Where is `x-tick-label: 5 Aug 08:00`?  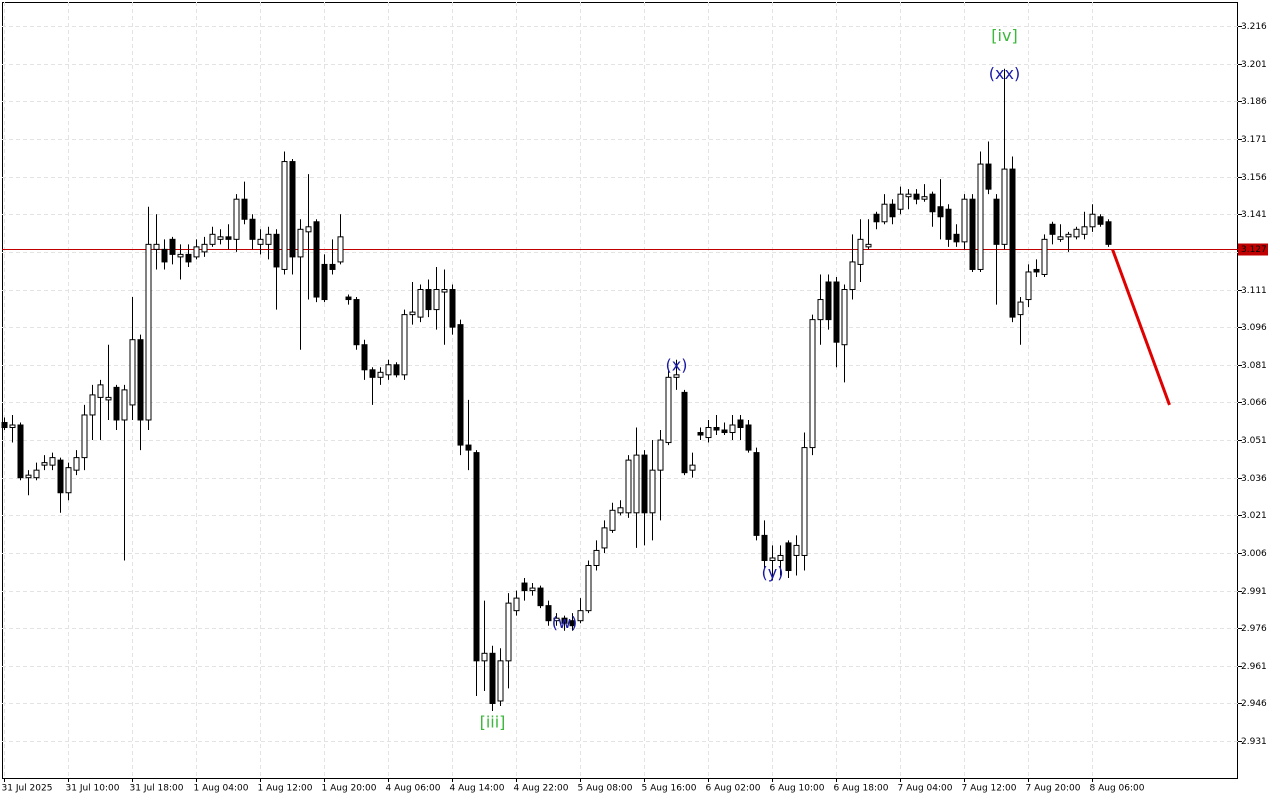 x-tick-label: 5 Aug 08:00 is located at coordinates (605, 789).